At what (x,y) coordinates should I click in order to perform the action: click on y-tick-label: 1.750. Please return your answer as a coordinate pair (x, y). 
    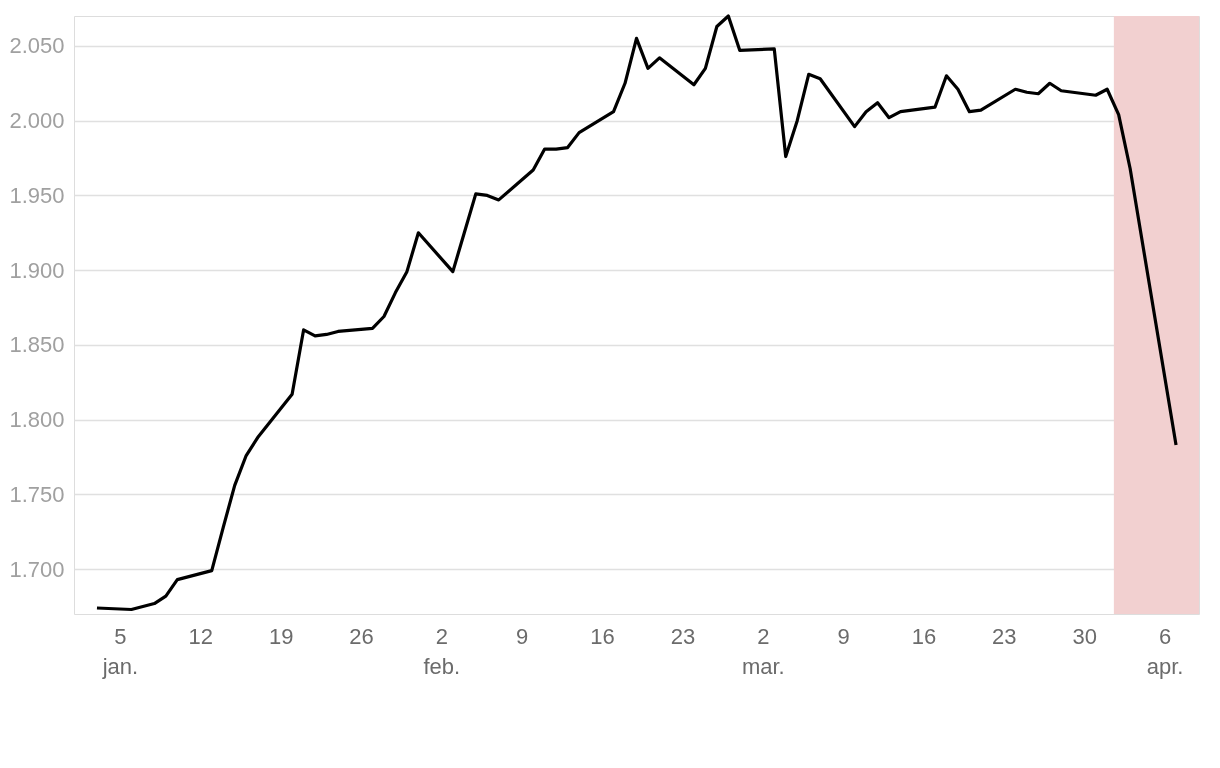
    Looking at the image, I should click on (37, 494).